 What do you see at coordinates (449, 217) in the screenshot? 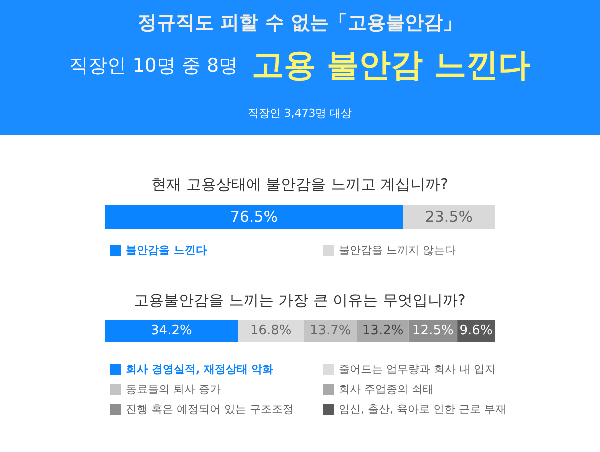
I see `data-label: 23.5%` at bounding box center [449, 217].